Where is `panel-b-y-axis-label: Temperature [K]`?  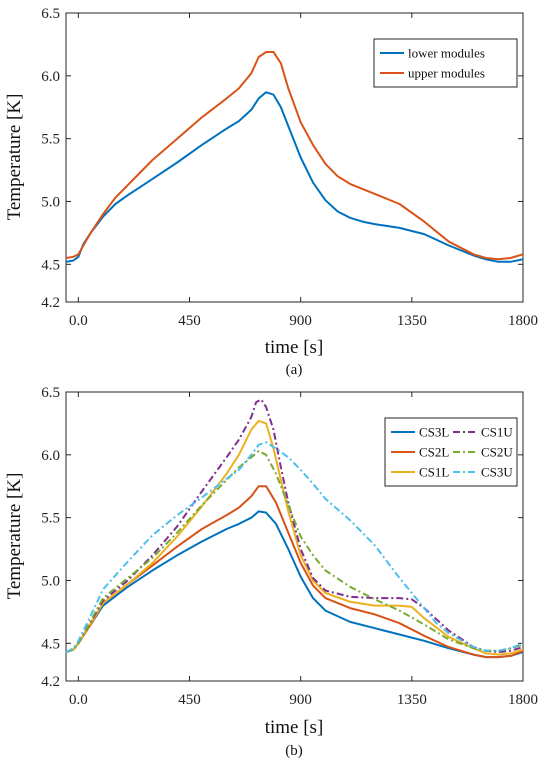
panel-b-y-axis-label: Temperature [K] is located at coordinates (14, 536).